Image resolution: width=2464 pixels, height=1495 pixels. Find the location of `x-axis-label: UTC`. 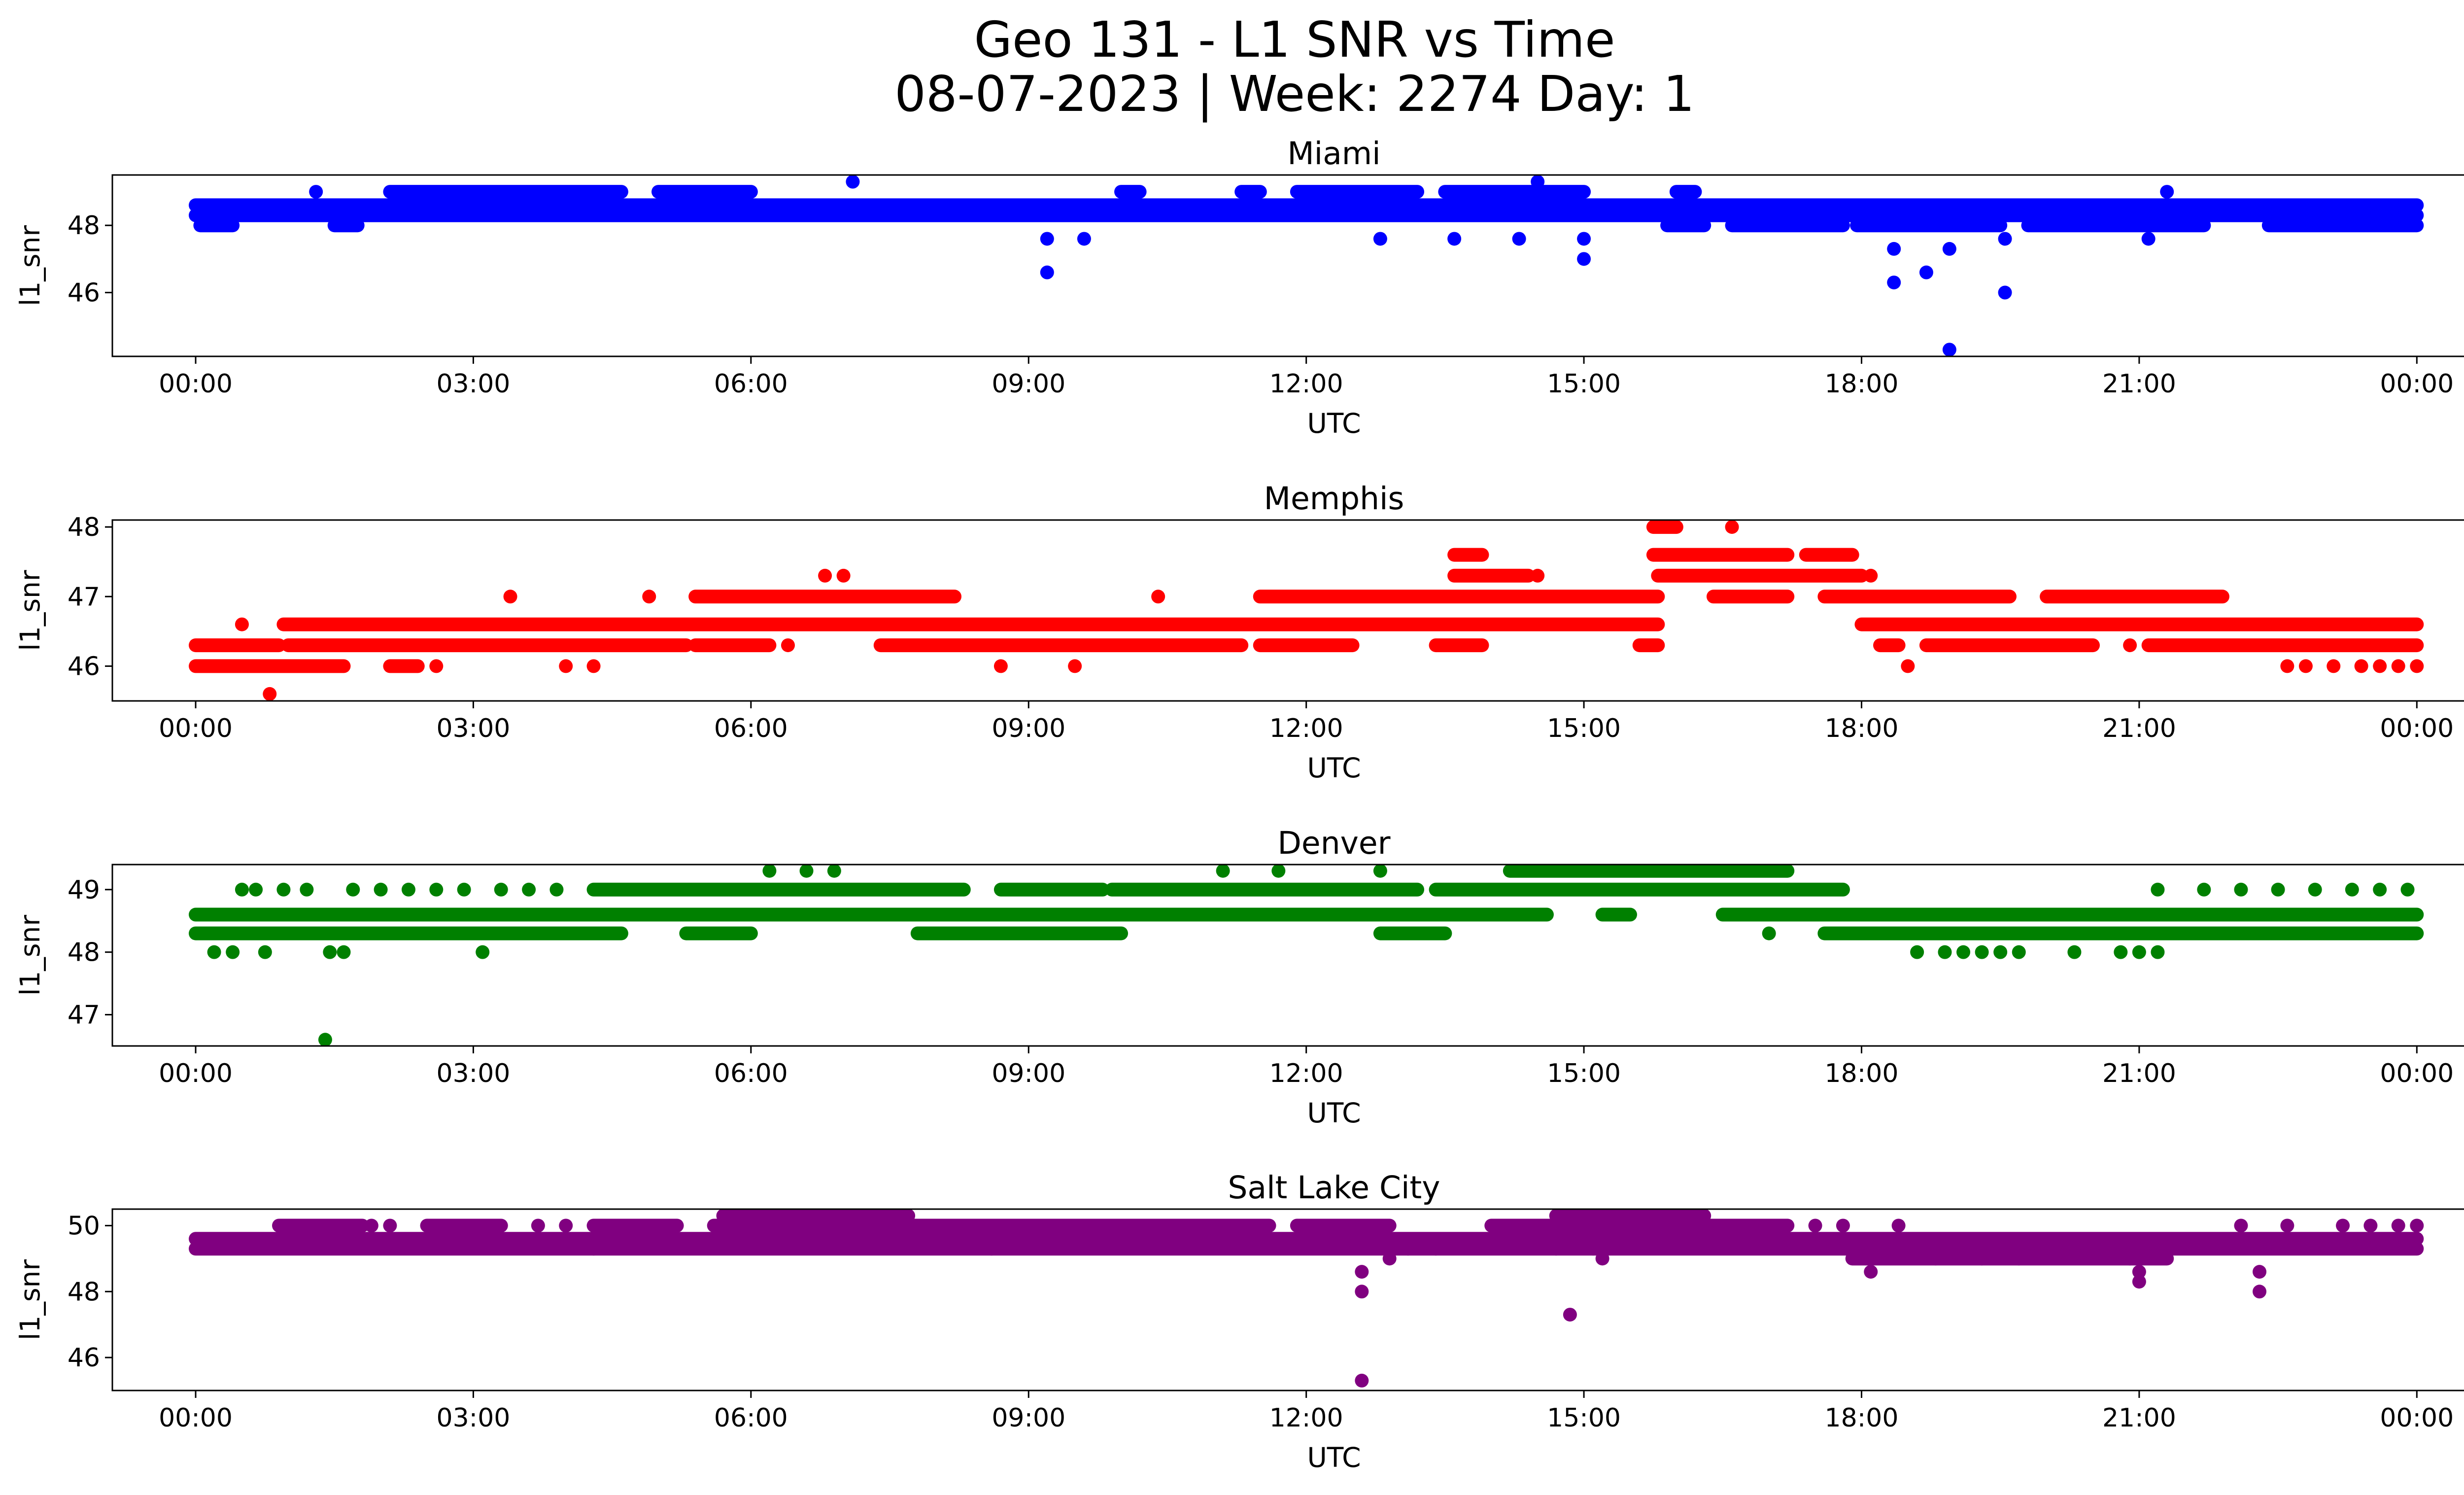

x-axis-label: UTC is located at coordinates (1334, 423).